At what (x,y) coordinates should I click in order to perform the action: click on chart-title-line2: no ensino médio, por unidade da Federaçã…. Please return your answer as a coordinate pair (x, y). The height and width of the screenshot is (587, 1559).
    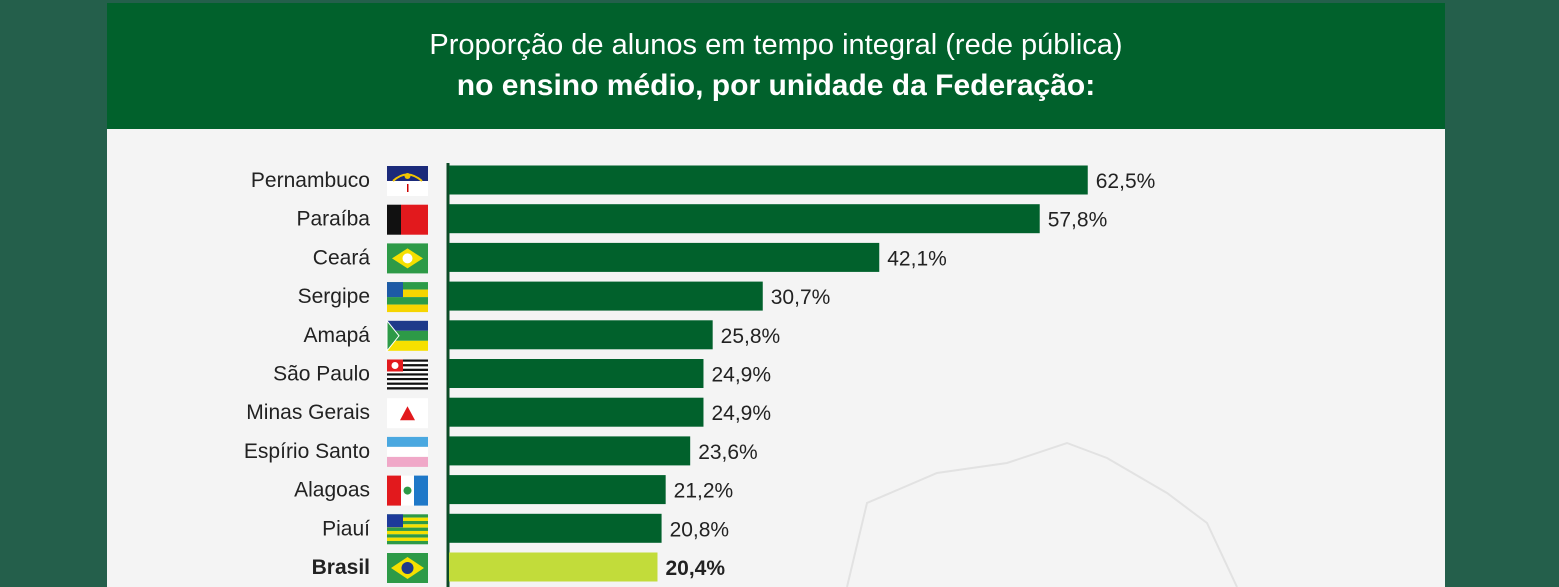
    Looking at the image, I should click on (776, 85).